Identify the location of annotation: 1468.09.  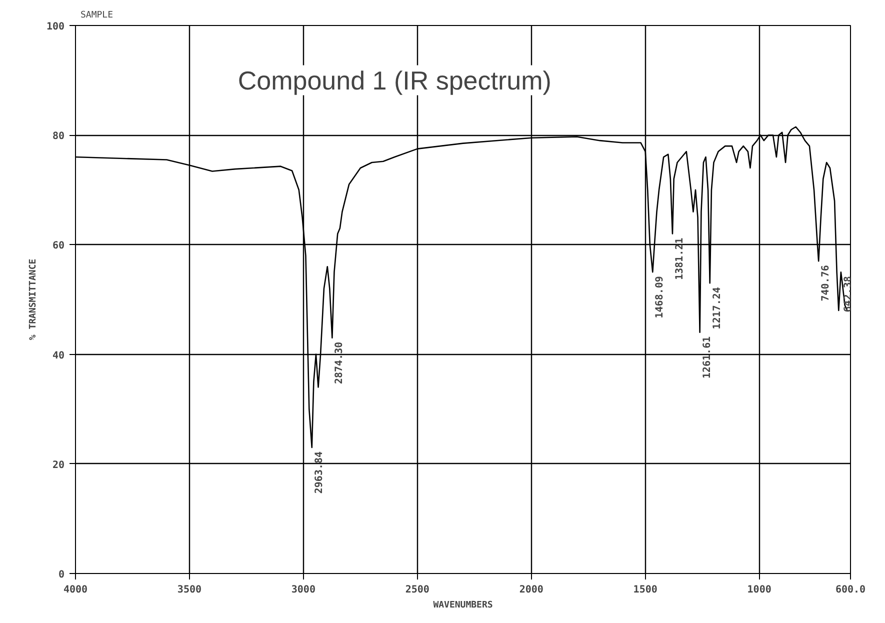
(660, 297).